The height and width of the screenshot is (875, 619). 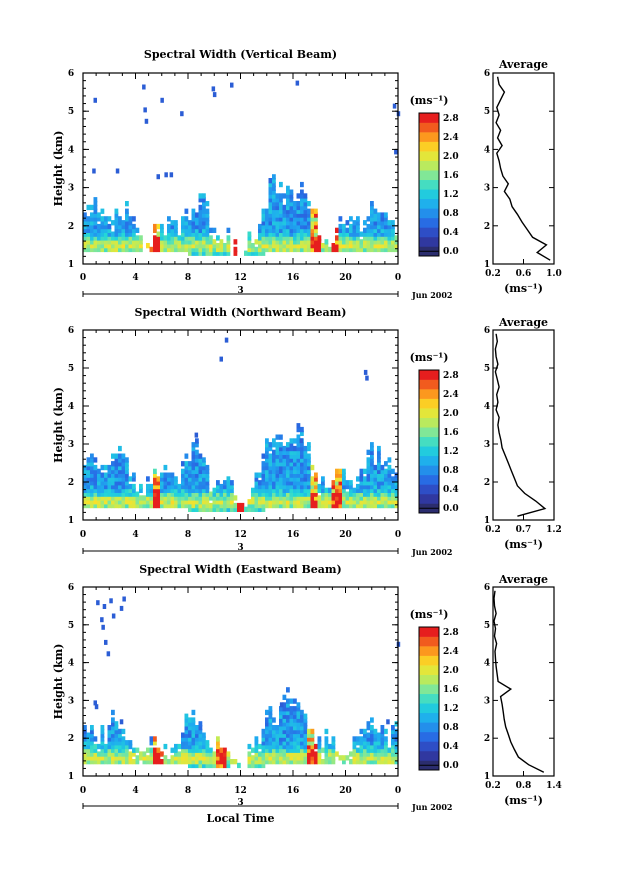 What do you see at coordinates (431, 295) in the screenshot?
I see `month-label: Jun 2002` at bounding box center [431, 295].